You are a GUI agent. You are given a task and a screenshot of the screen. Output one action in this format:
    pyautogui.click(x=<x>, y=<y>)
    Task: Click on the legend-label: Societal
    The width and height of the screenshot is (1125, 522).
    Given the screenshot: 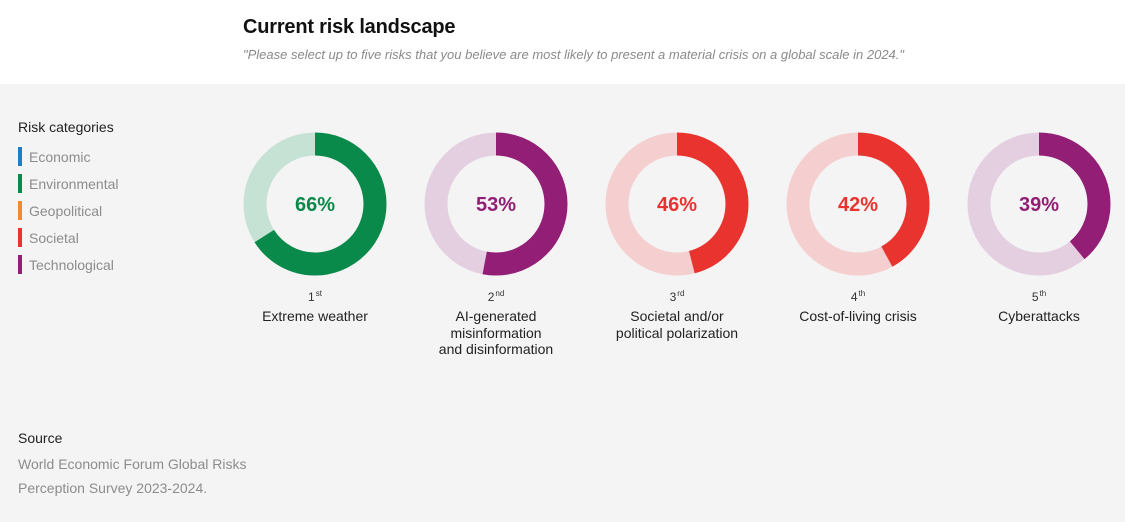 What is the action you would take?
    pyautogui.click(x=54, y=237)
    